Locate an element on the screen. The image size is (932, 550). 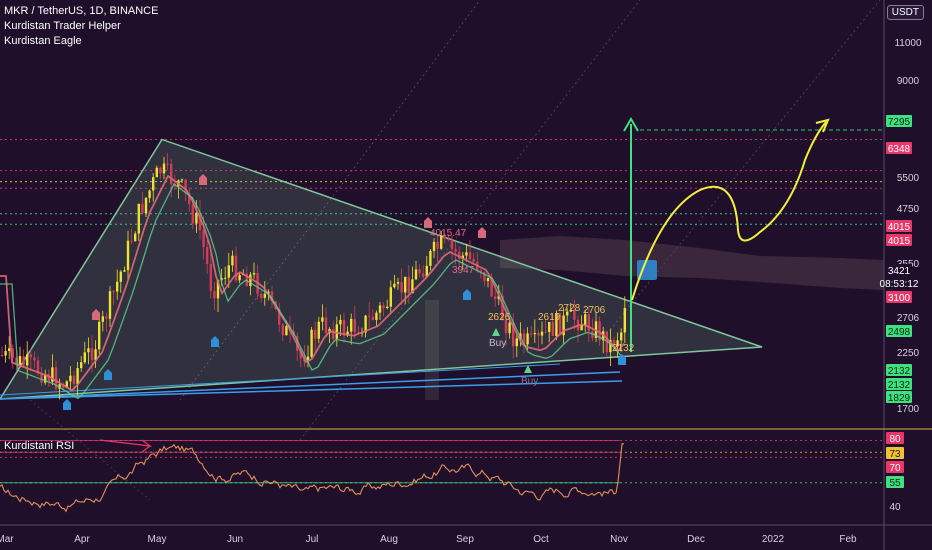
buy-triangle-marker is located at coordinates (496, 332).